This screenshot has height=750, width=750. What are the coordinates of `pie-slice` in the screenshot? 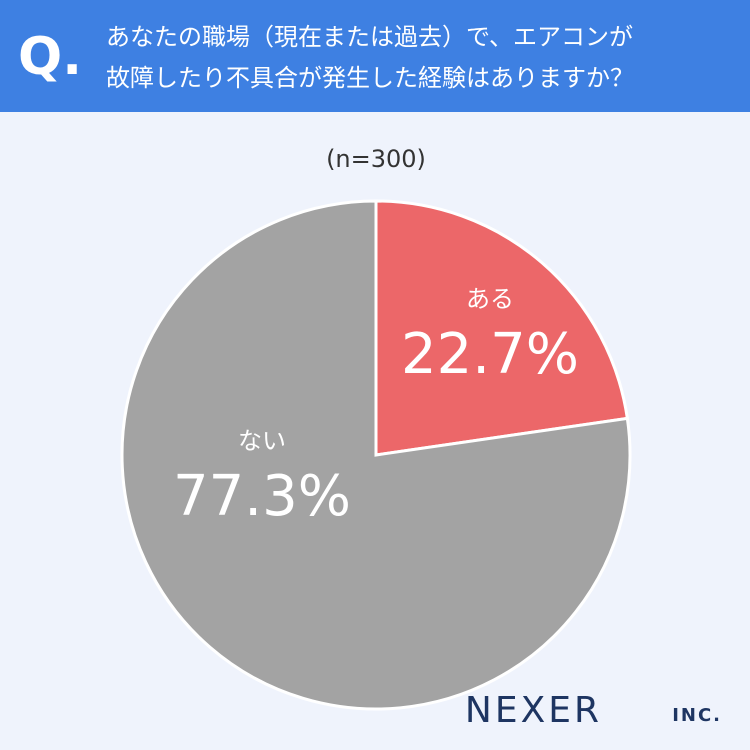 It's located at (502, 328).